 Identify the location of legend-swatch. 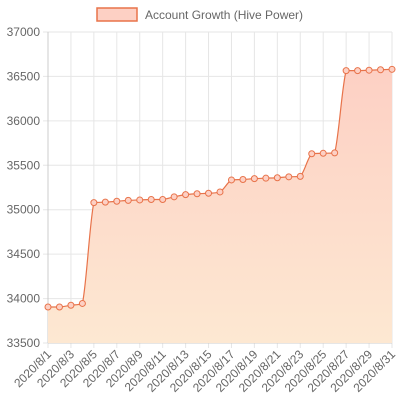
(117, 14).